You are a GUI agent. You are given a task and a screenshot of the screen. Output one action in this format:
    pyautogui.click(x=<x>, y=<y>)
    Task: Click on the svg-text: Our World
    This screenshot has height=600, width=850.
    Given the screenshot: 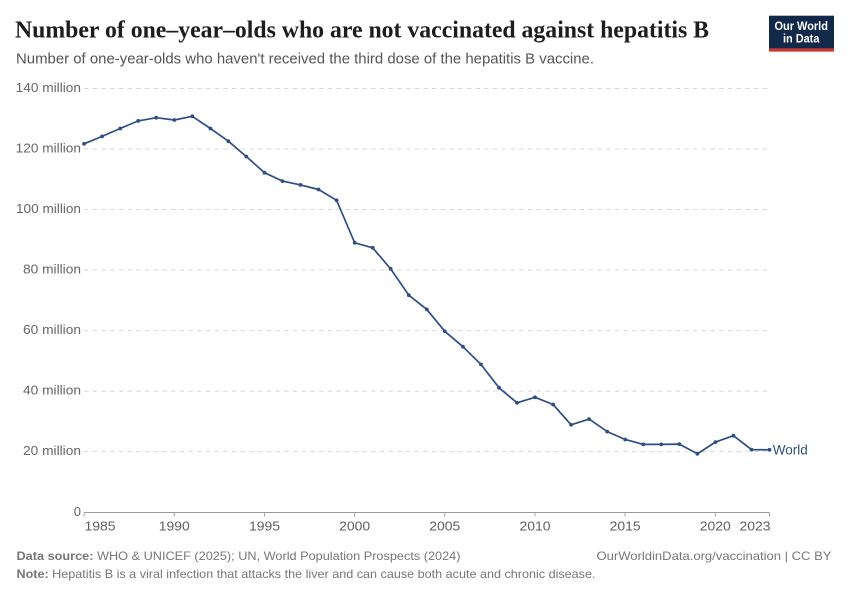 What is the action you would take?
    pyautogui.click(x=801, y=26)
    